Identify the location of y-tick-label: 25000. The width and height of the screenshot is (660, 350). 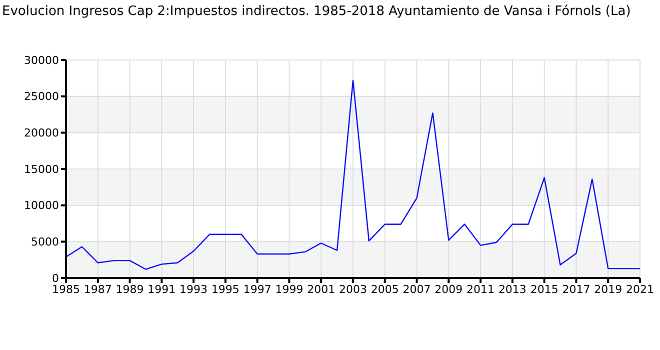
(41, 97).